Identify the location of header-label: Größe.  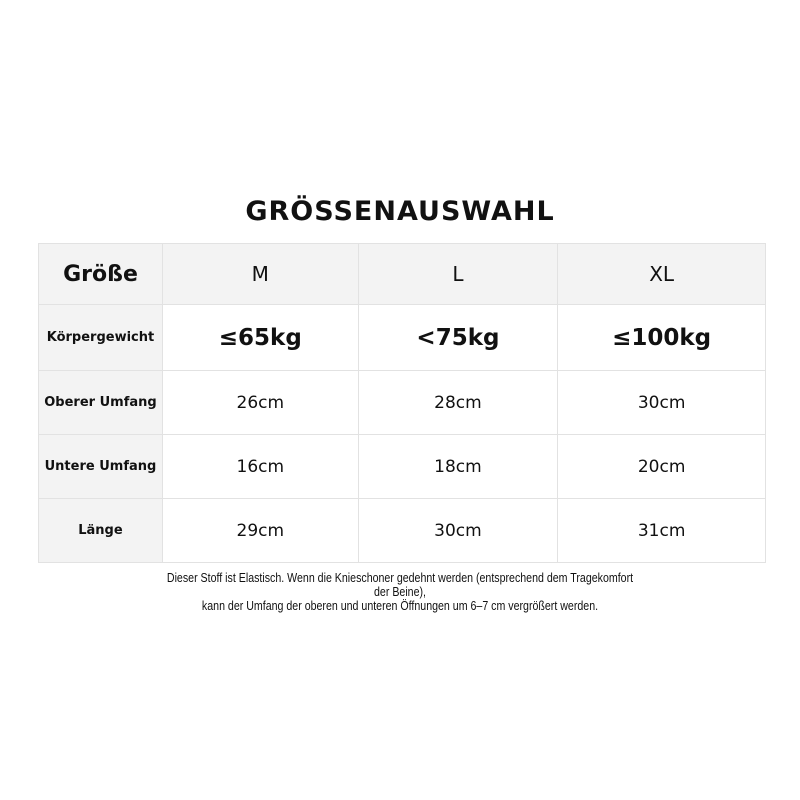
(100, 274).